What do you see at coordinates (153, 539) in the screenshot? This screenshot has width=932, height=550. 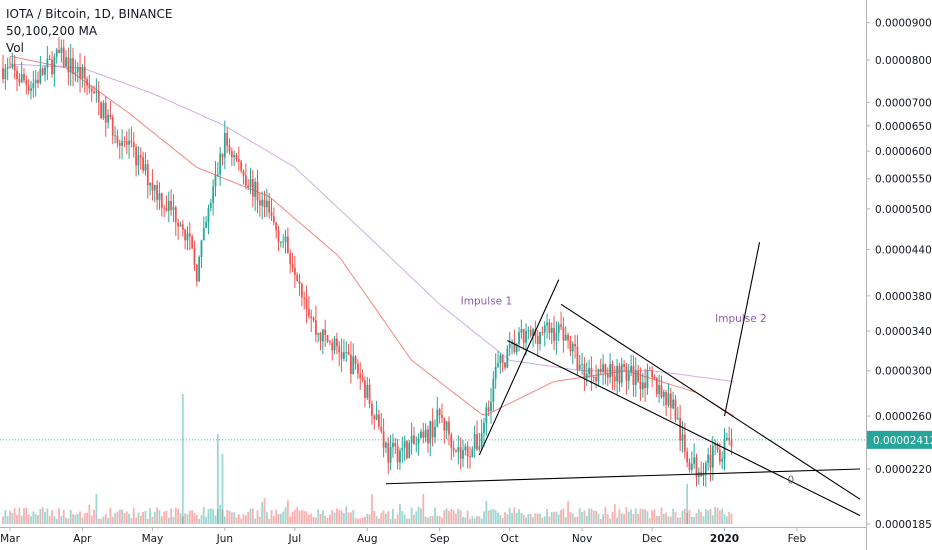 I see `time-tick-label: May` at bounding box center [153, 539].